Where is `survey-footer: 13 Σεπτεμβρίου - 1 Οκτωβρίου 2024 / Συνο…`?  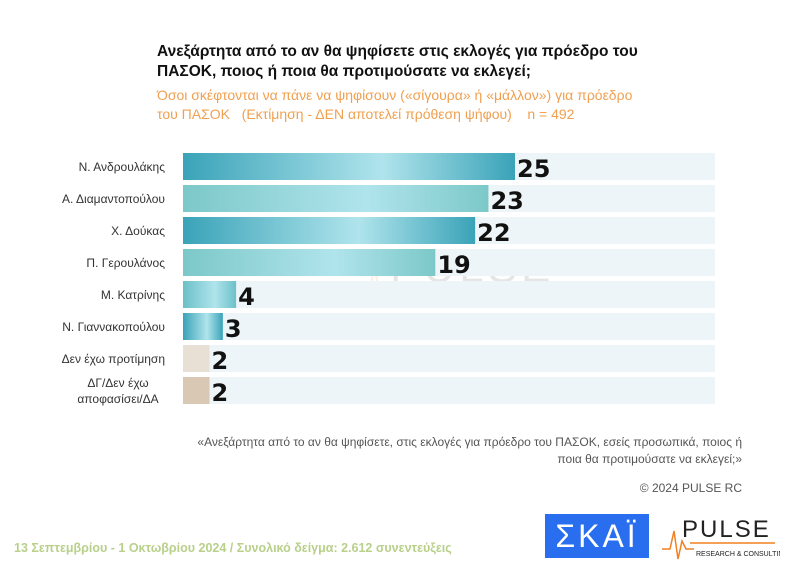
survey-footer: 13 Σεπτεμβρίου - 1 Οκτωβρίου 2024 / Συνο… is located at coordinates (233, 548).